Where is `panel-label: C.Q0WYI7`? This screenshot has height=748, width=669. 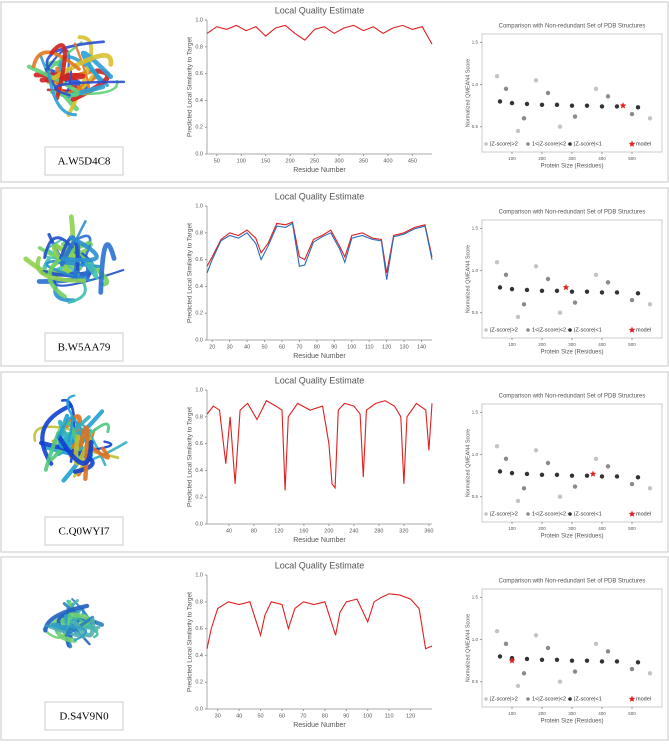
panel-label: C.Q0WYI7 is located at coordinates (84, 532).